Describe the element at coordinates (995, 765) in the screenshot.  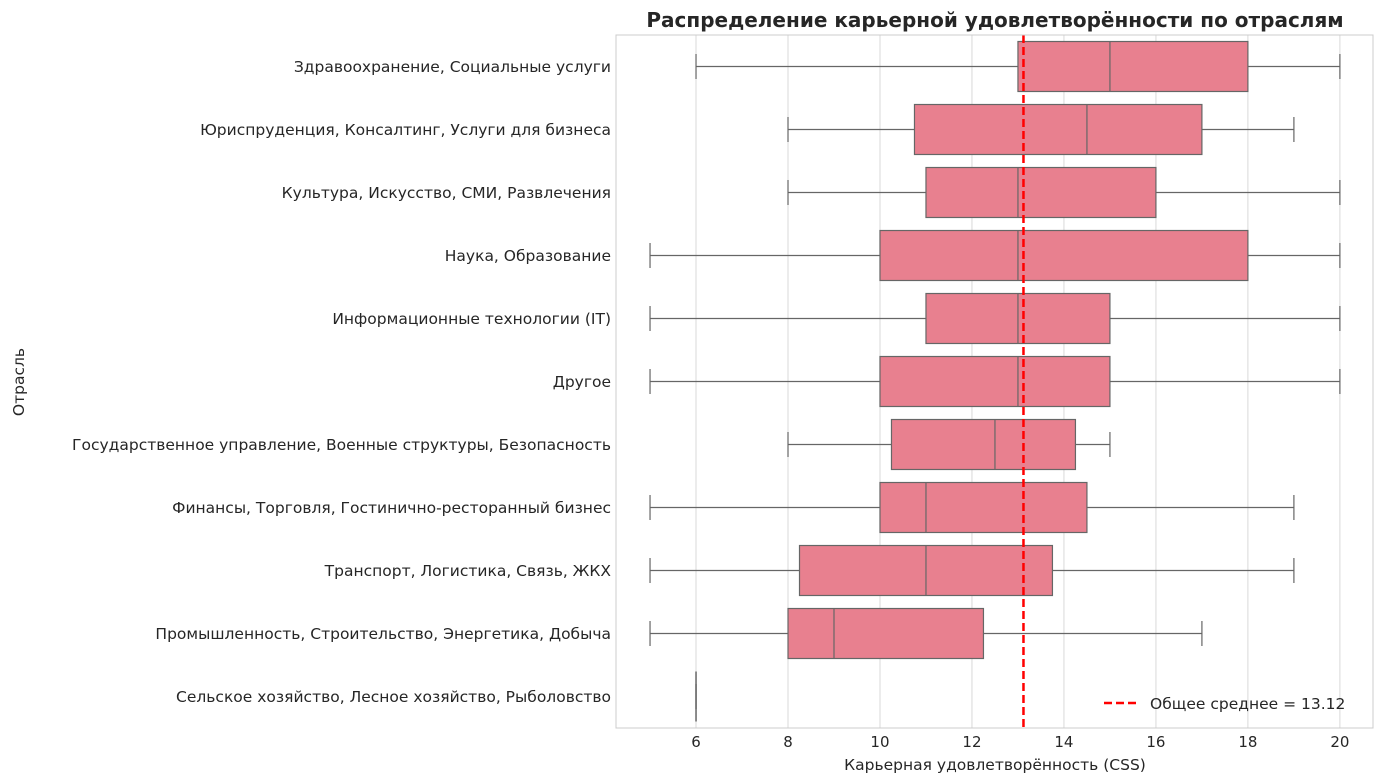
I see `x-axis-label: Карьерная удовлетворённость (CSS)` at that location.